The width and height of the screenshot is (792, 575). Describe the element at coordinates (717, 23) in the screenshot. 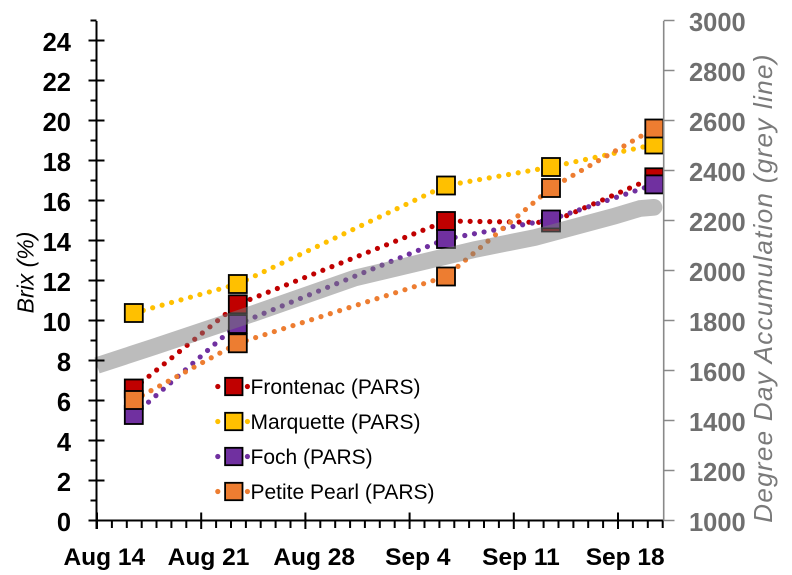

I see `svg-text: 3000` at that location.